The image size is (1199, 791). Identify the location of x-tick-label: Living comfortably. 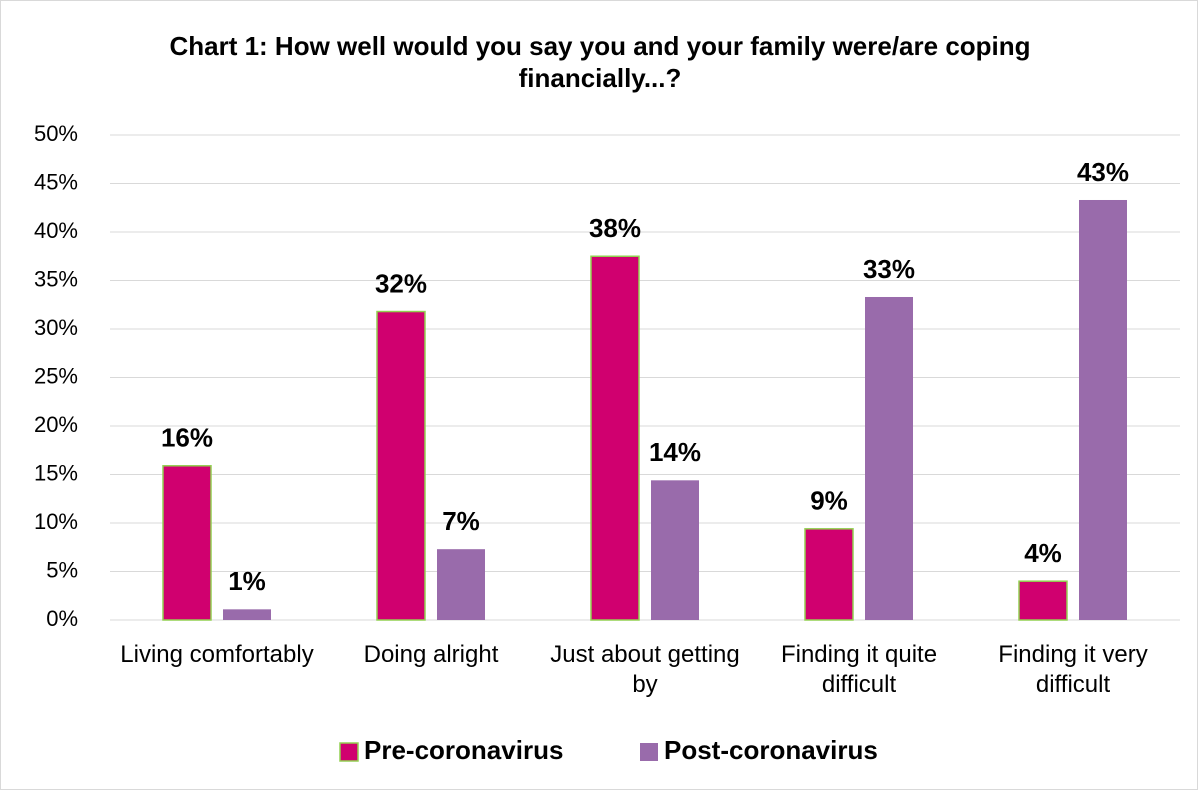
(217, 654).